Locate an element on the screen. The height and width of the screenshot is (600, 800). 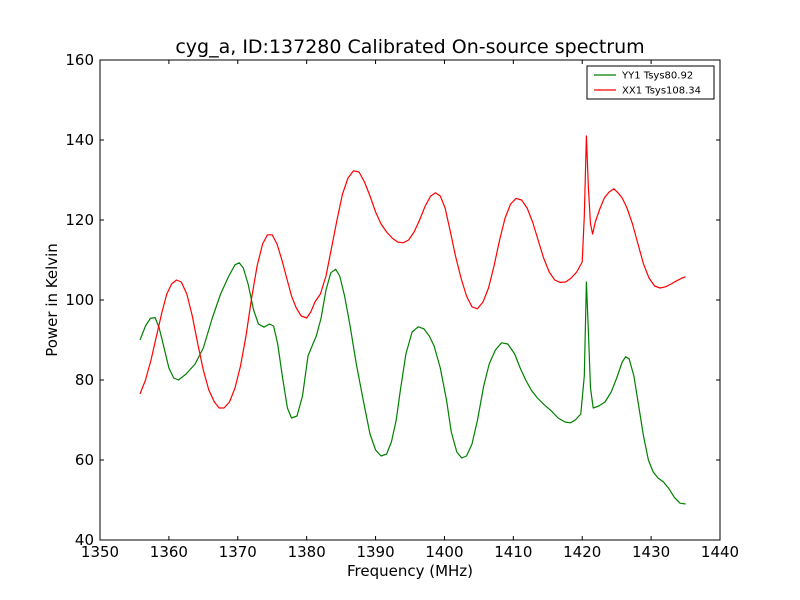
y-tick-label: 100 is located at coordinates (79, 300).